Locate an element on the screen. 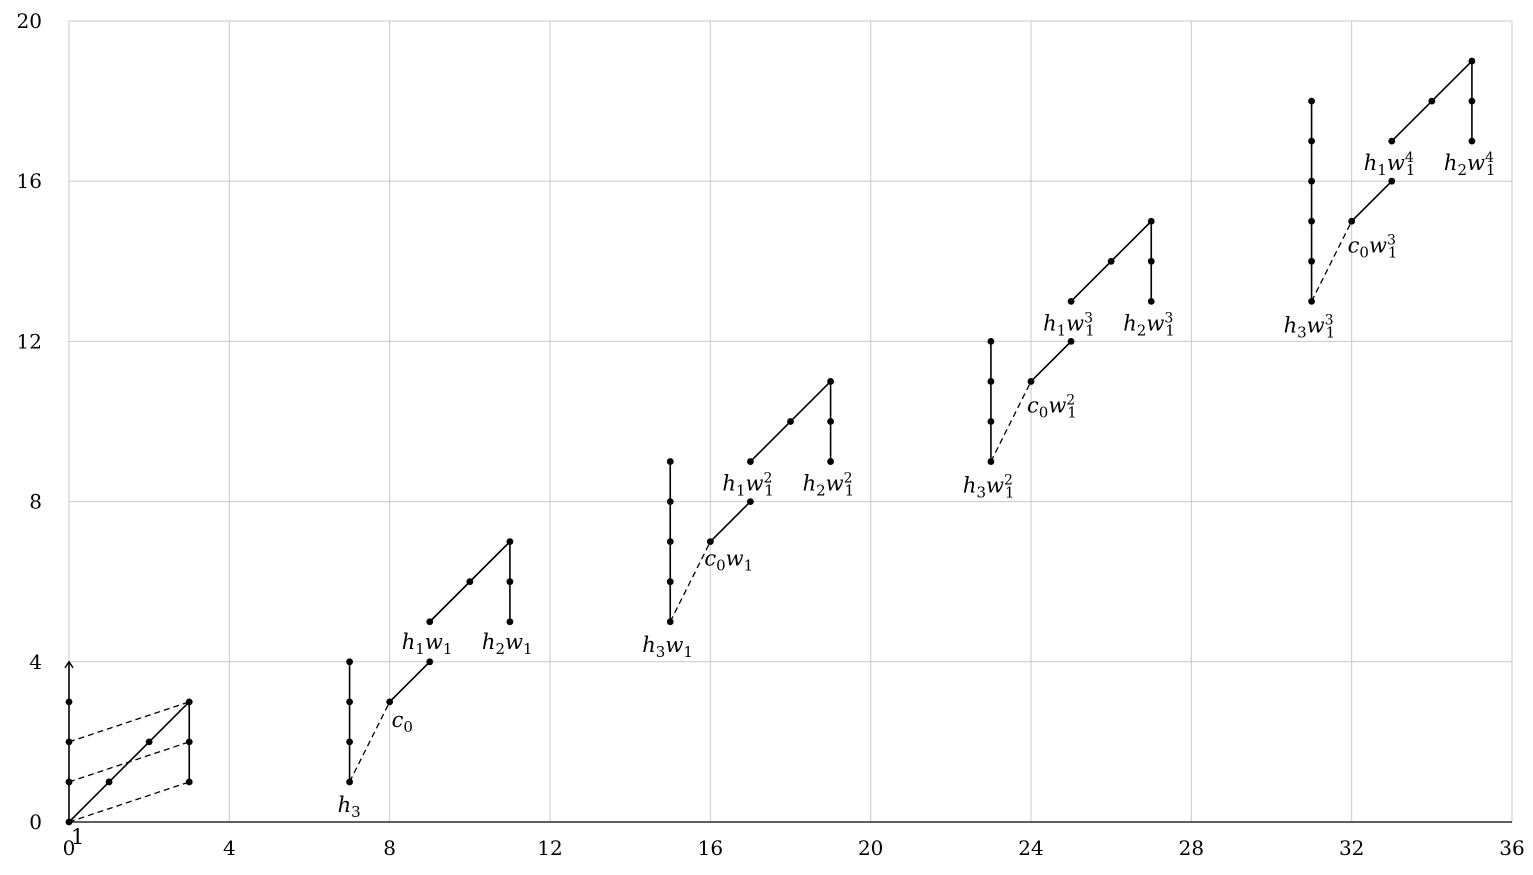  y-tick-label: 16 is located at coordinates (29, 181).